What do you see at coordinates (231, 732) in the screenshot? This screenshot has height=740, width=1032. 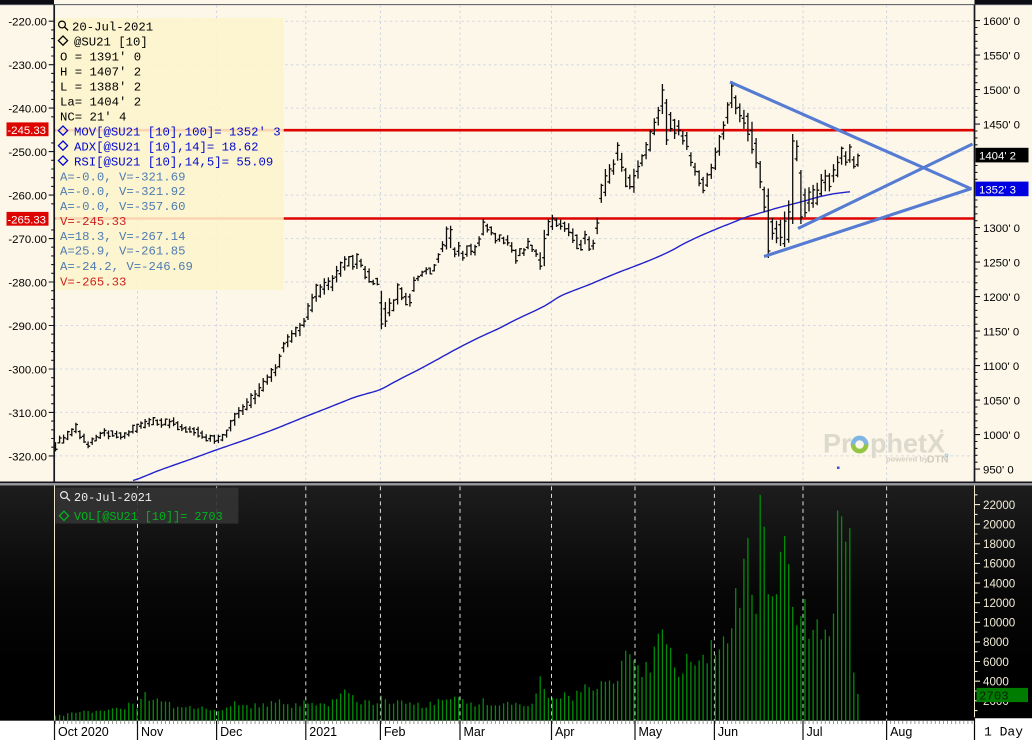 I see `svg-text: Dec` at bounding box center [231, 732].